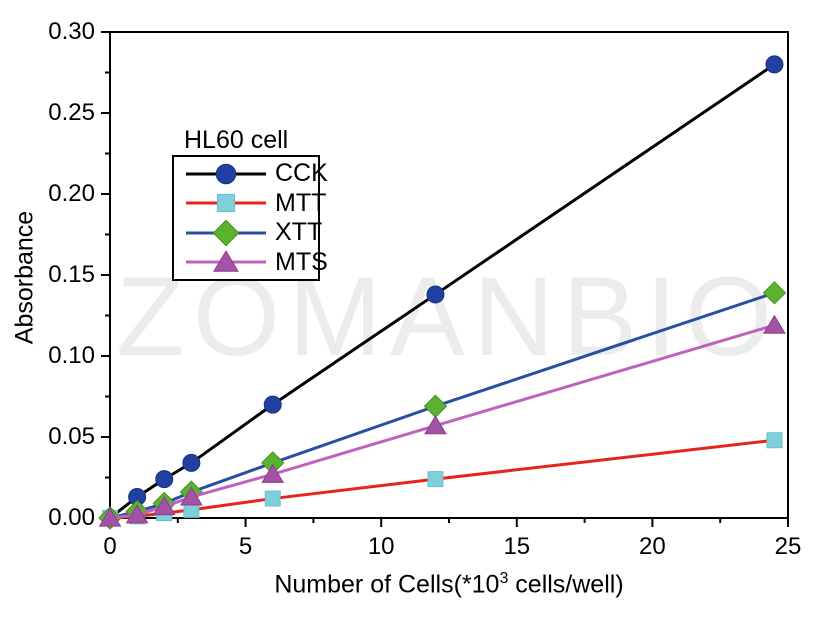 The image size is (815, 620). I want to click on legend-sample-XTT, so click(226, 233).